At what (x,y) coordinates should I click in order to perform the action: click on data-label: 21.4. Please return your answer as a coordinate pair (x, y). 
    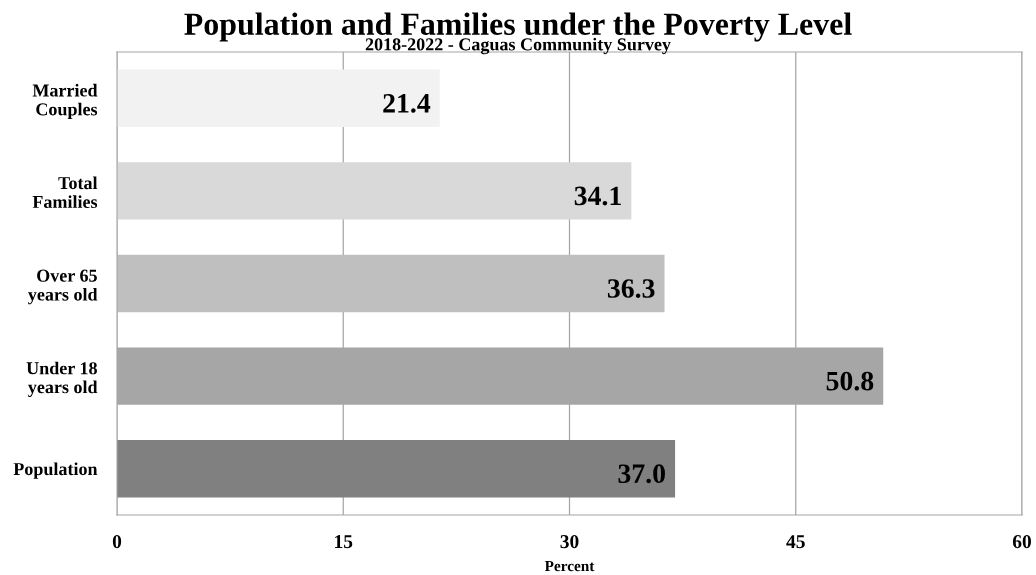
    Looking at the image, I should click on (407, 103).